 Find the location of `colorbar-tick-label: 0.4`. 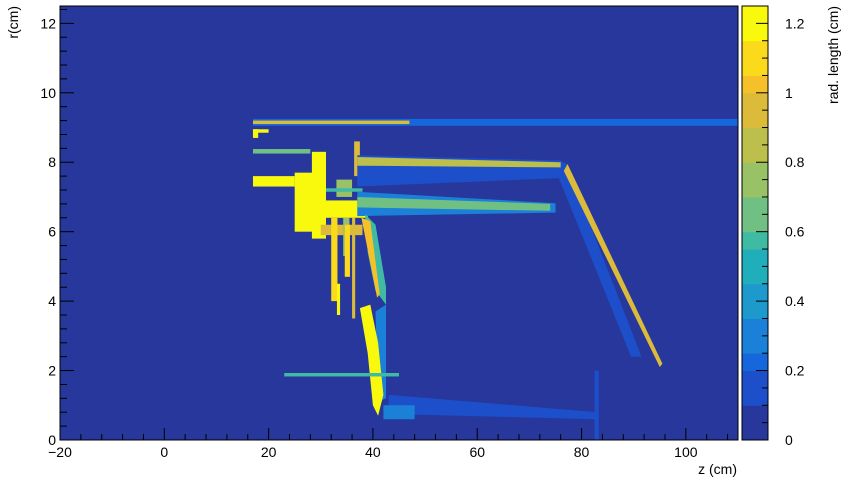

colorbar-tick-label: 0.4 is located at coordinates (795, 301).